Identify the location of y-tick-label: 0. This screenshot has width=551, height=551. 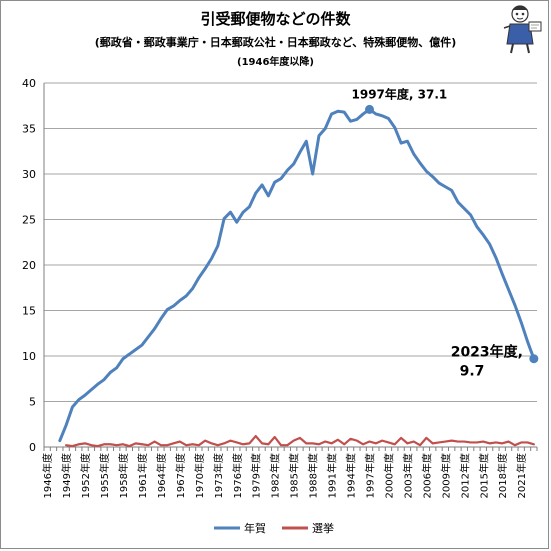
(32, 447).